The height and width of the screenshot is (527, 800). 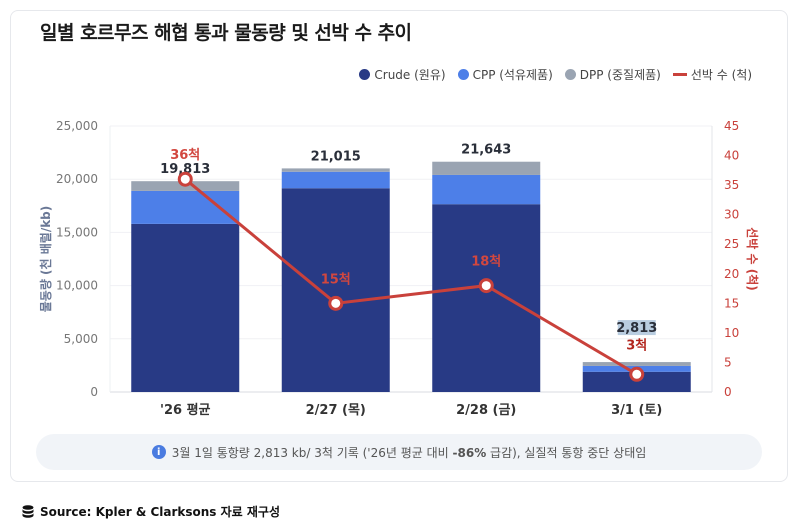 I want to click on y-tick-label: 0, so click(x=94, y=392).